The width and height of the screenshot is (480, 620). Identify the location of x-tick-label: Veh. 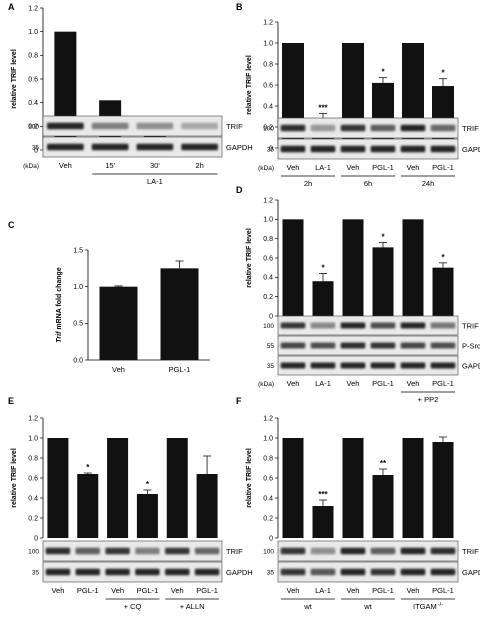
(118, 369).